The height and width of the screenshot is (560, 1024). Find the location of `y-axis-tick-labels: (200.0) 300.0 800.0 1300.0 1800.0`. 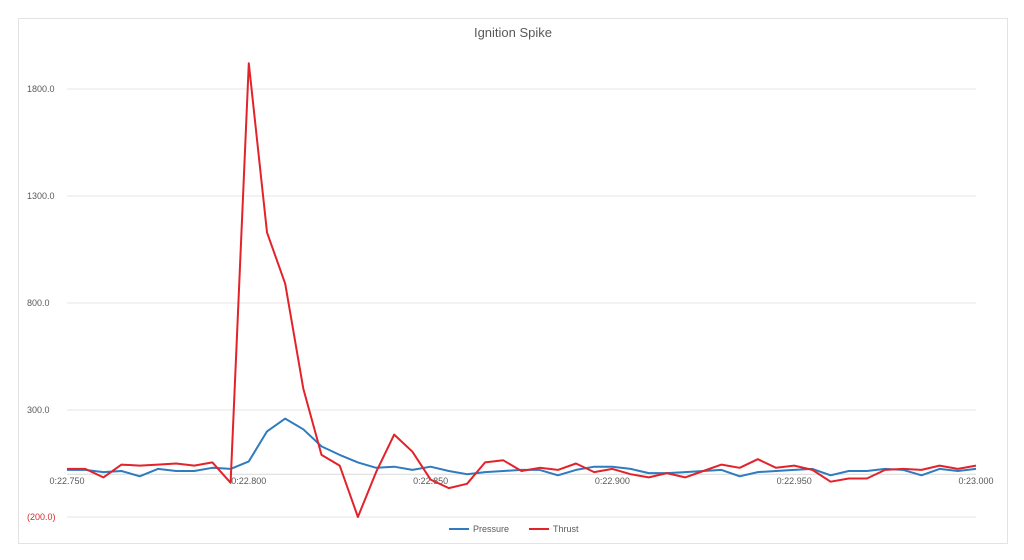

y-axis-tick-labels: (200.0) 300.0 800.0 1300.0 1800.0 is located at coordinates (41, 303).